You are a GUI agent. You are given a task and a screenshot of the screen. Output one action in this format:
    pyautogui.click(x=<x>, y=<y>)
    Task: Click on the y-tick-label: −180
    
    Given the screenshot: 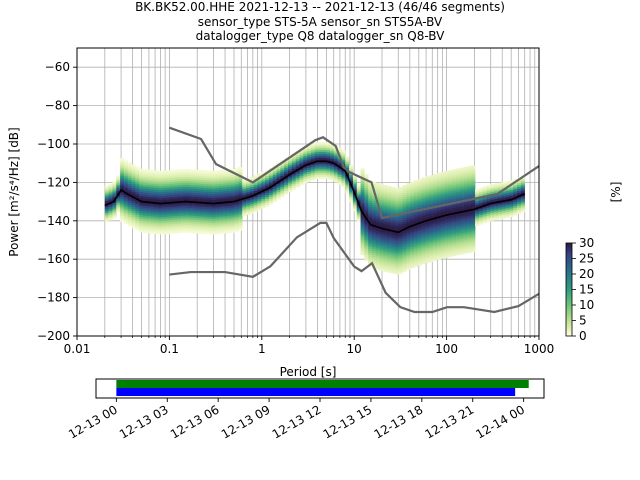 What is the action you would take?
    pyautogui.click(x=53, y=298)
    